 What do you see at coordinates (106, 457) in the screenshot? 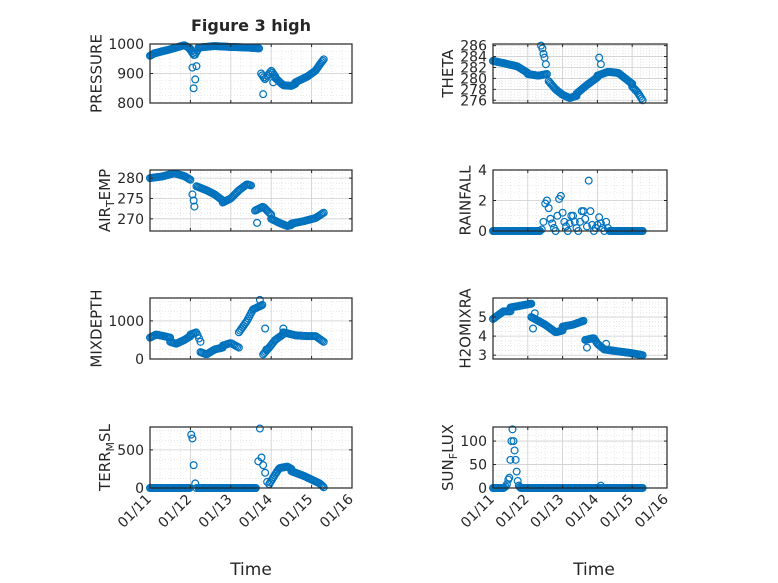
I see `y-axis-label: TERRMSL` at bounding box center [106, 457].